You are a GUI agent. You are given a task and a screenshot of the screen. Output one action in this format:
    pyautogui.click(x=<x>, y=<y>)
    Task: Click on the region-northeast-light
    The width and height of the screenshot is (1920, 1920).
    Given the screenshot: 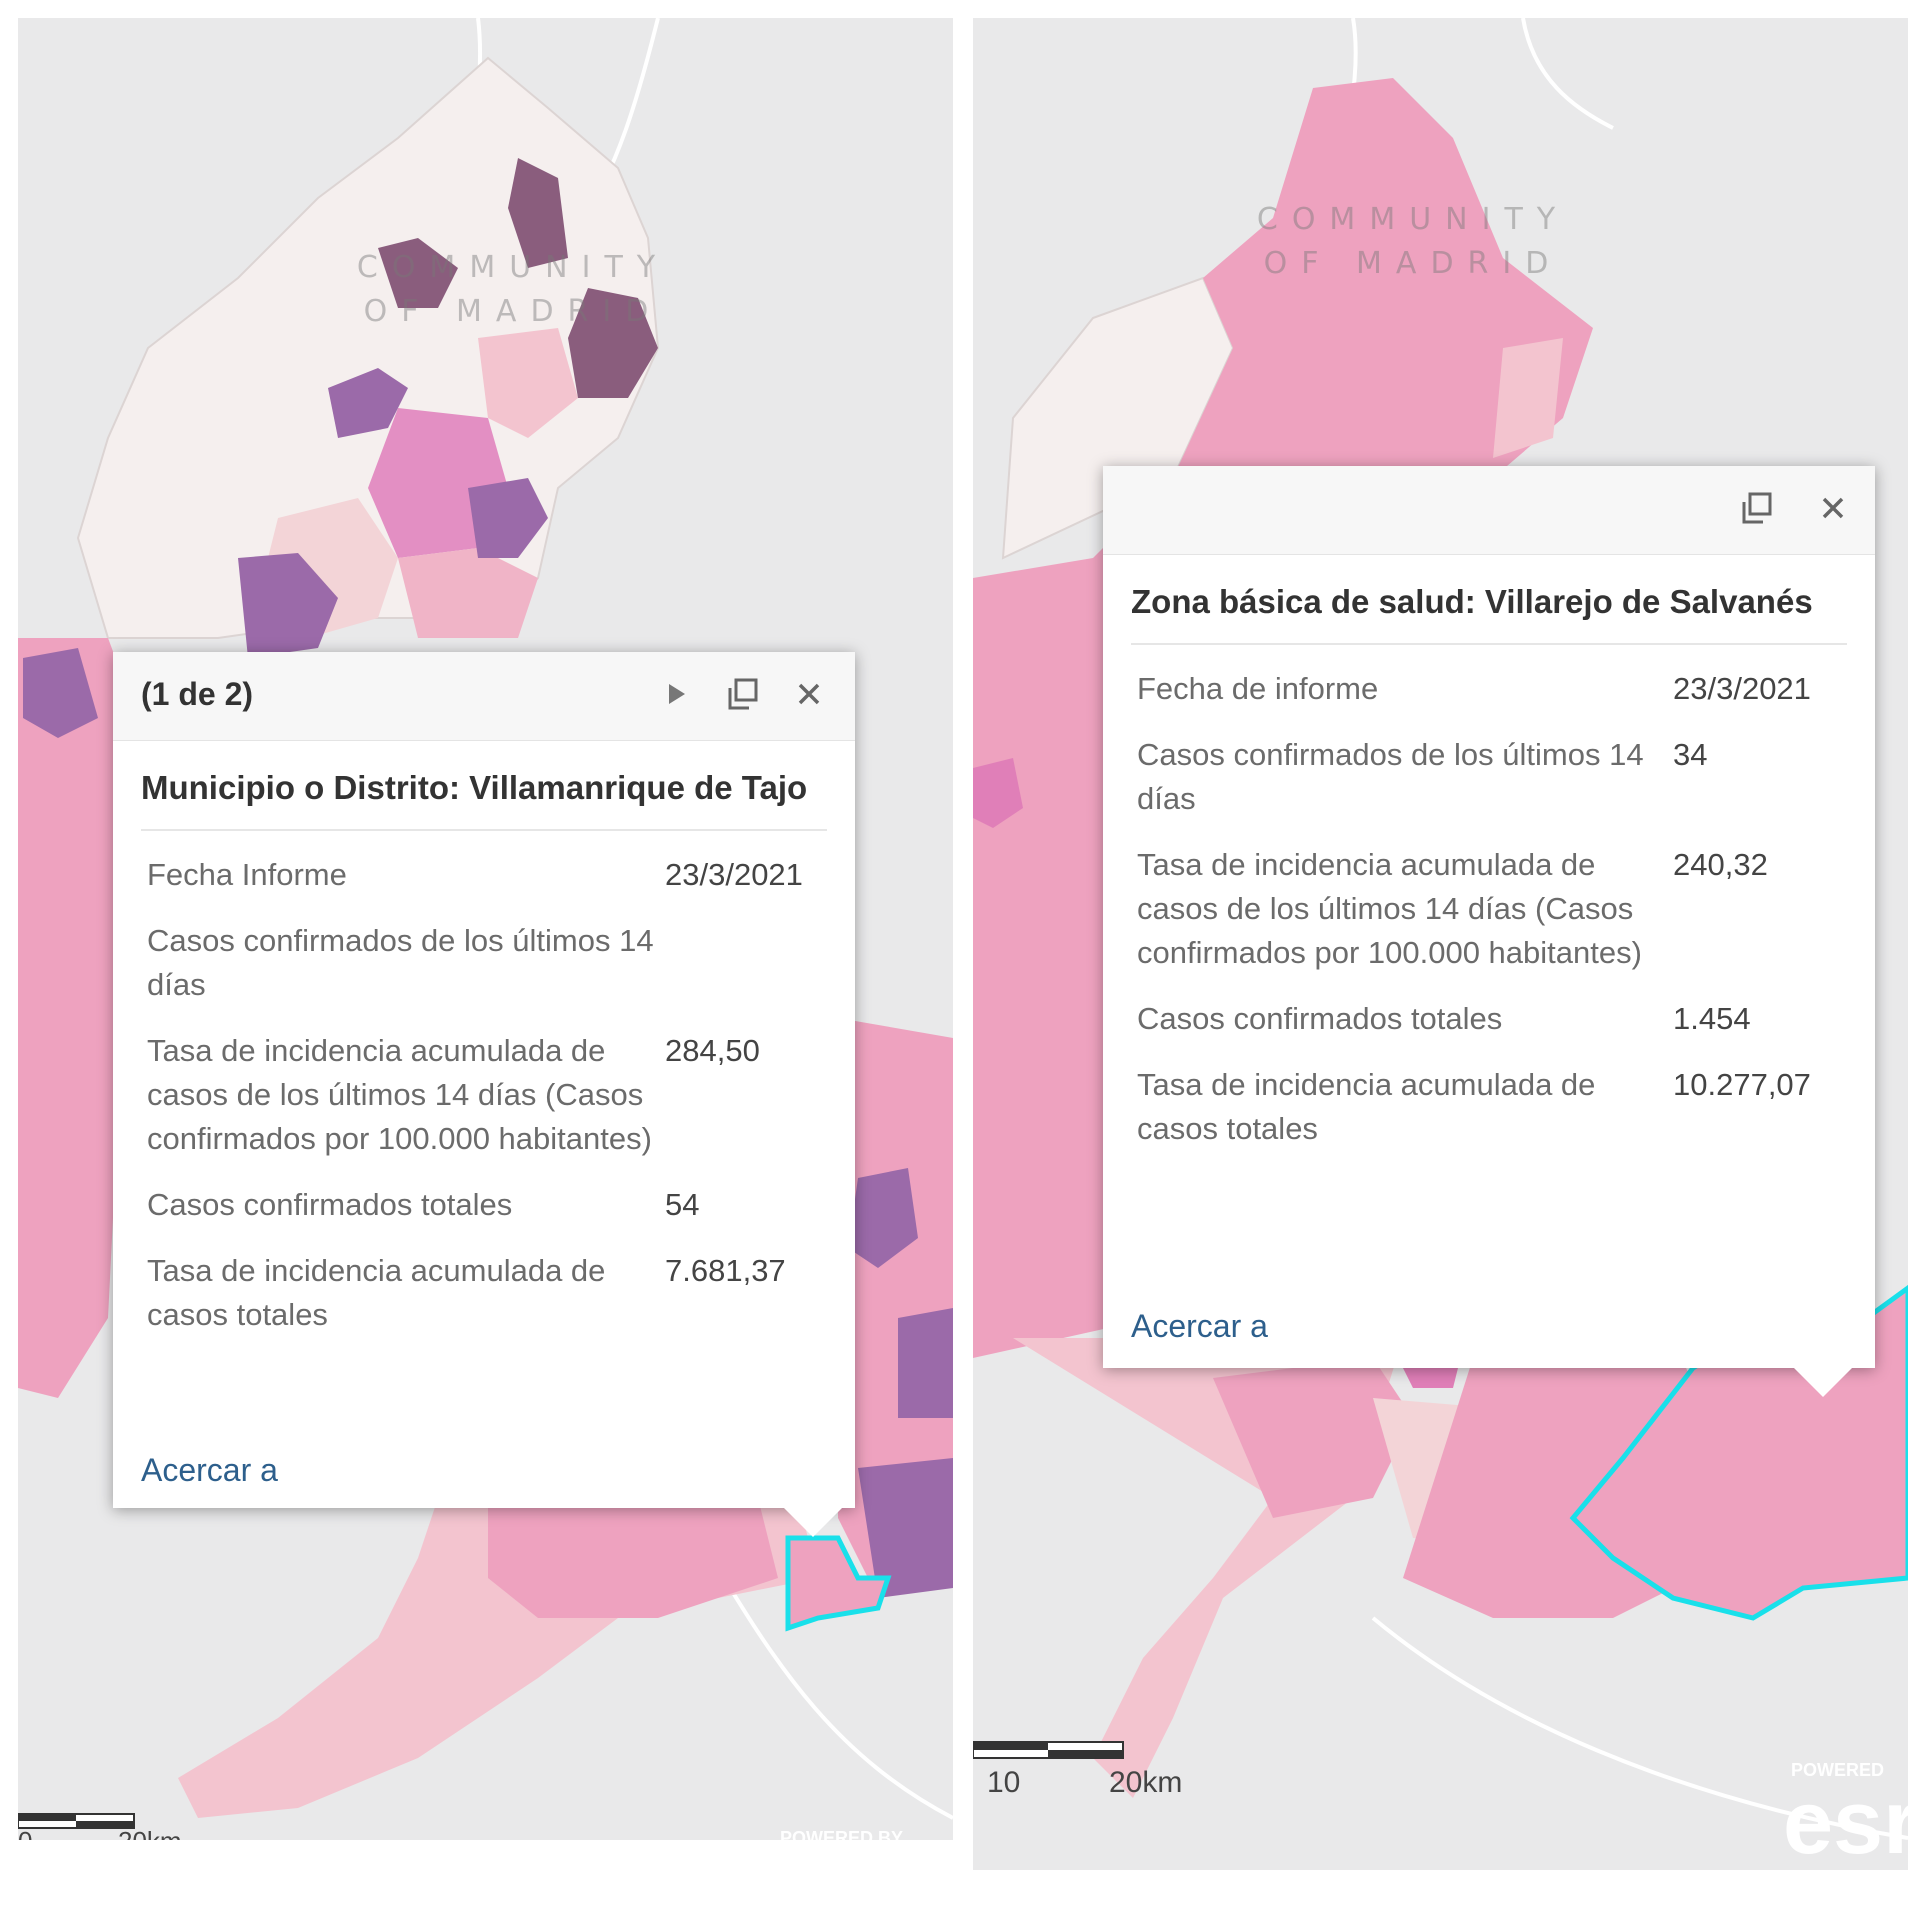 What is the action you would take?
    pyautogui.click(x=1528, y=398)
    